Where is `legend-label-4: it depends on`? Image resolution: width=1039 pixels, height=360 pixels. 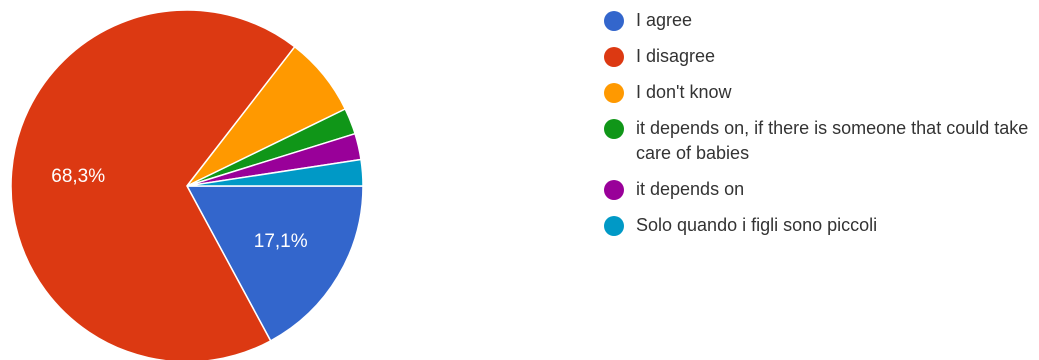
legend-label-4: it depends on is located at coordinates (690, 189).